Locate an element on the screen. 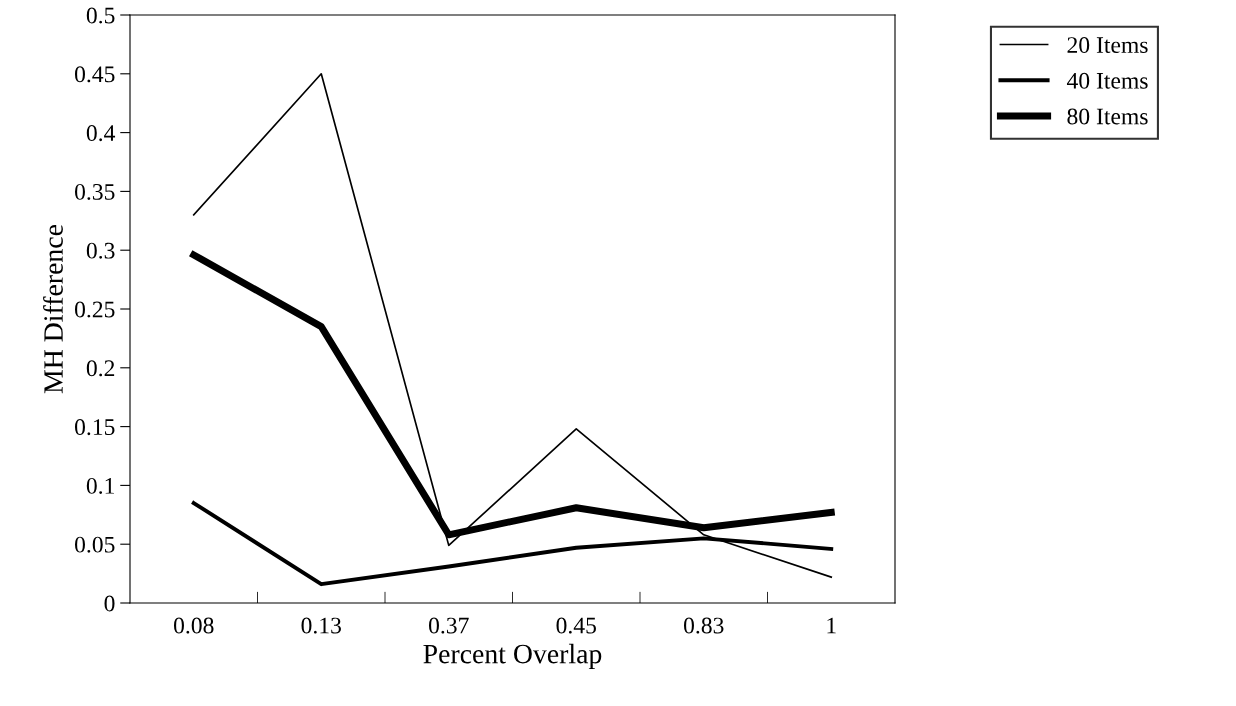 This screenshot has width=1236, height=706. y-tick-label: 0.15 is located at coordinates (95, 427).